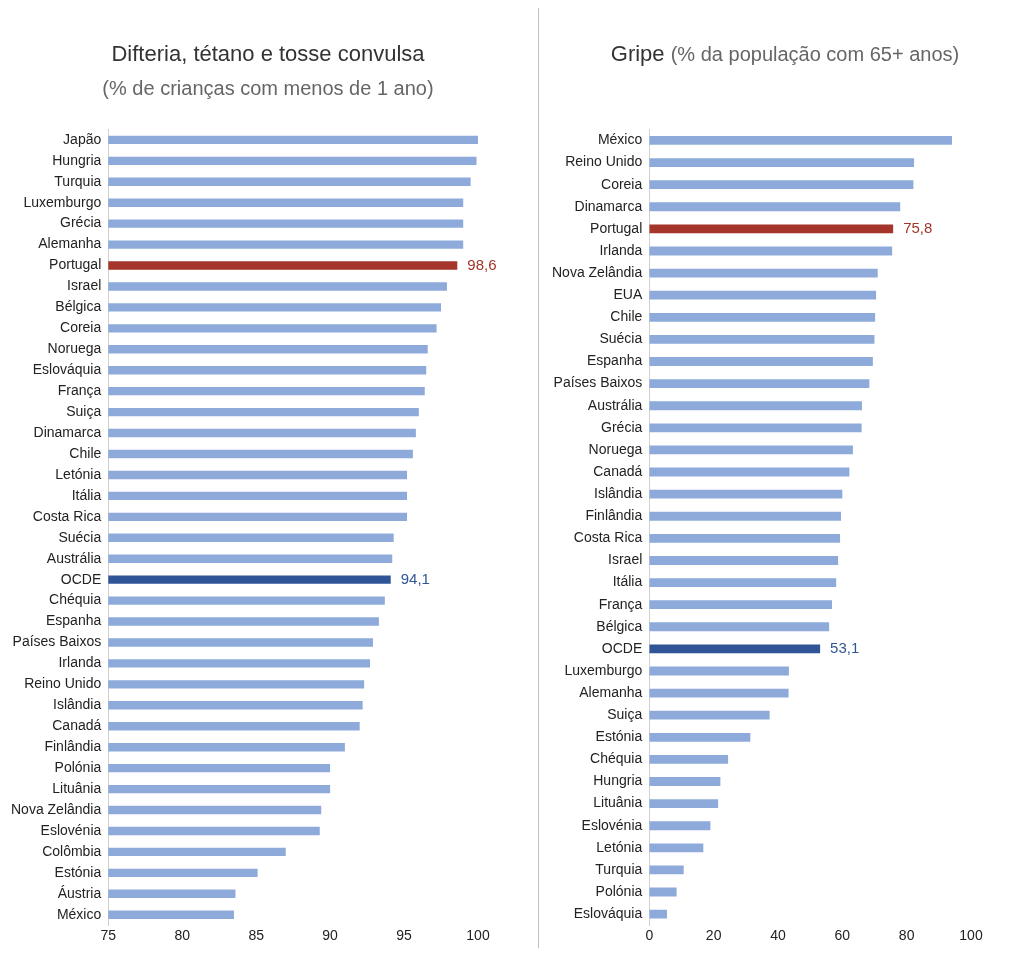  I want to click on y-tick-label: Bélgica, so click(78, 306).